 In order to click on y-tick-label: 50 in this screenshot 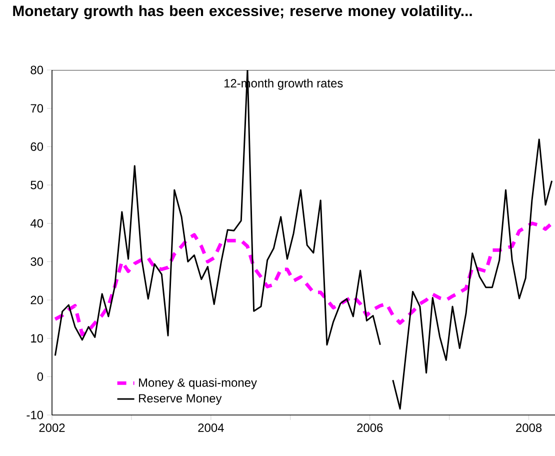, I will do `click(37, 185)`.